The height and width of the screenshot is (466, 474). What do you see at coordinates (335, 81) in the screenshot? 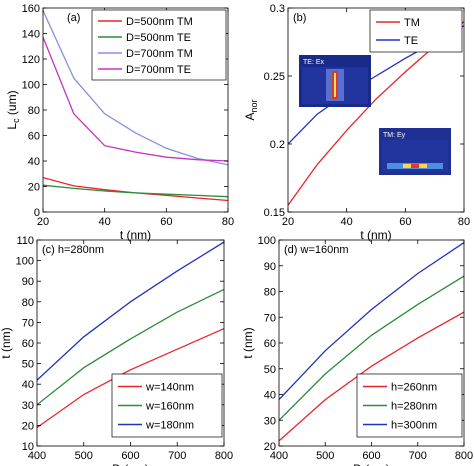
I see `field-inset-1: TE: Ex` at bounding box center [335, 81].